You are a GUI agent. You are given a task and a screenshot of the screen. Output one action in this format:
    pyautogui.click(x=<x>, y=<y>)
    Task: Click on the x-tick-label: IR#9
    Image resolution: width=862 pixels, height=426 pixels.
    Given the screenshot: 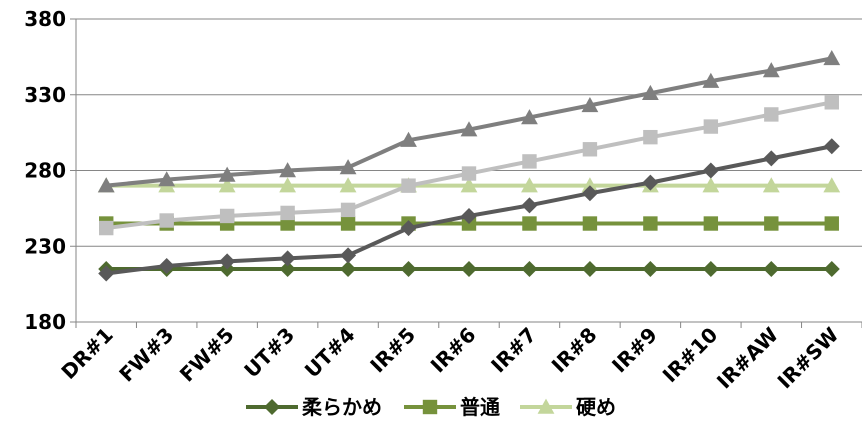 What is the action you would take?
    pyautogui.click(x=634, y=350)
    